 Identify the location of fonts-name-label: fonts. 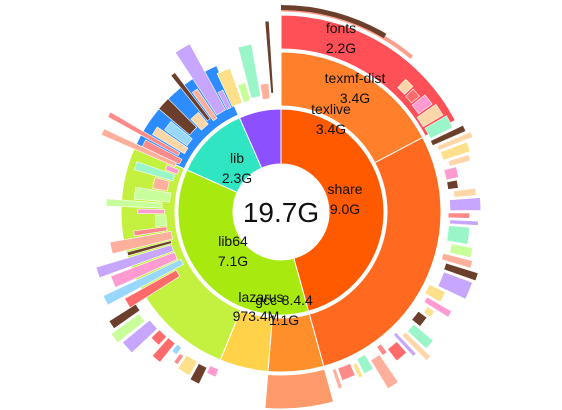
(341, 28).